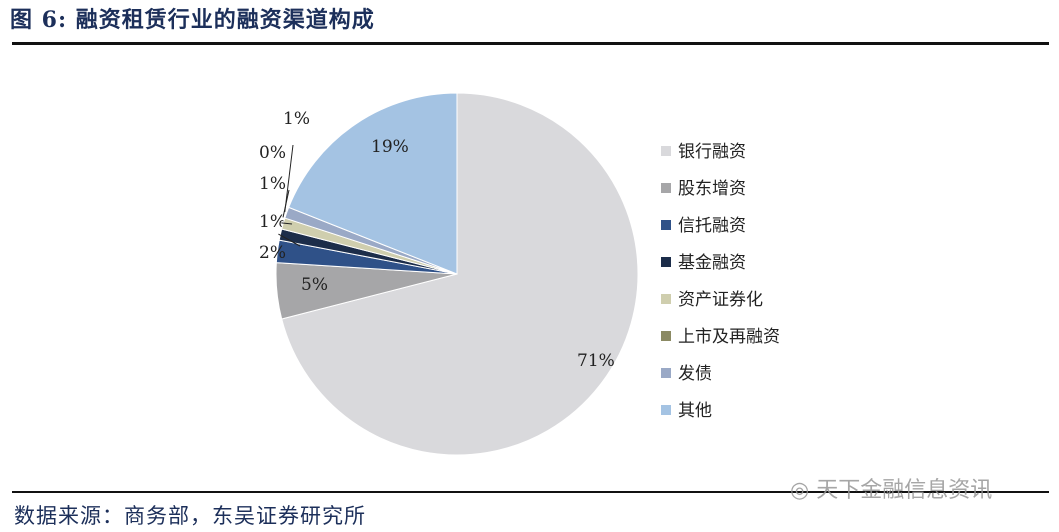 This screenshot has height=532, width=1059. What do you see at coordinates (803, 490) in the screenshot?
I see `wechat-icon: ◎` at bounding box center [803, 490].